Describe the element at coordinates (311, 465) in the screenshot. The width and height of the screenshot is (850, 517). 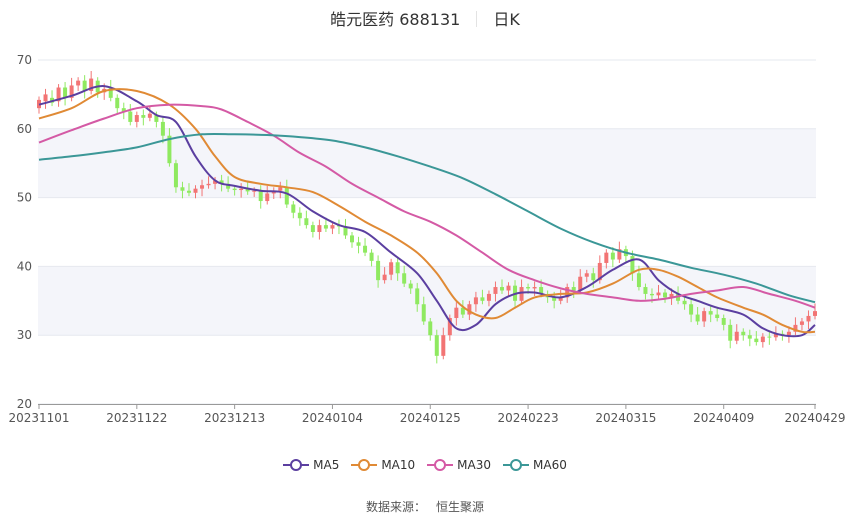
I see `legend-item-ma5: MA5` at that location.